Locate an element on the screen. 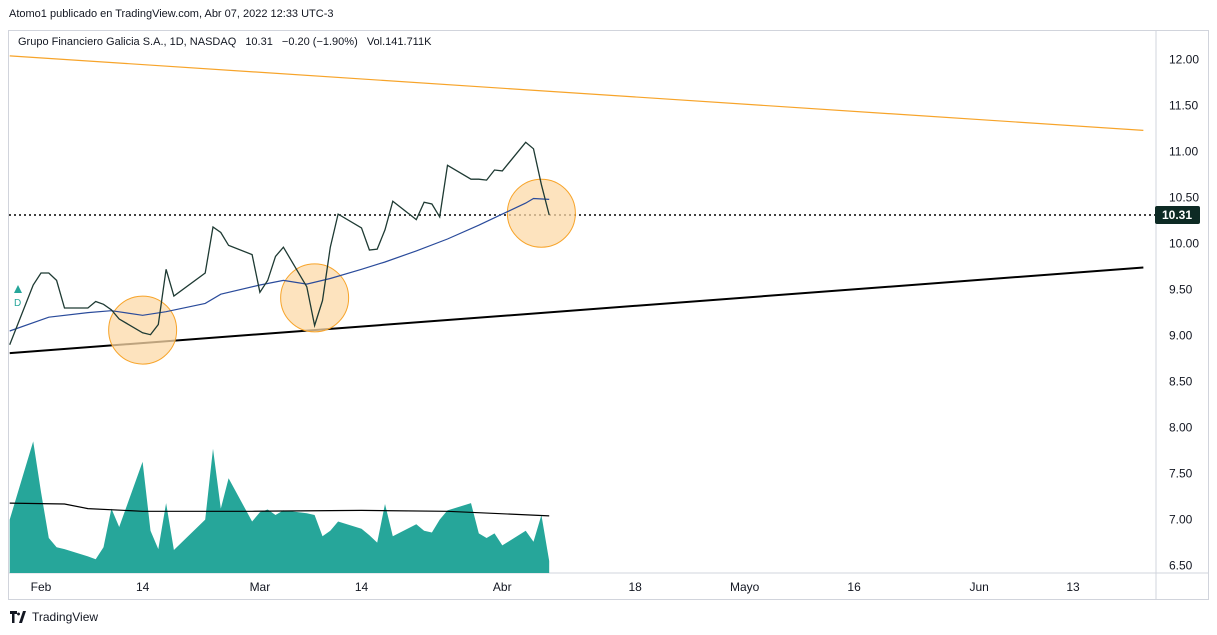 This screenshot has width=1217, height=635. tradingview-logo-icon is located at coordinates (18, 617).